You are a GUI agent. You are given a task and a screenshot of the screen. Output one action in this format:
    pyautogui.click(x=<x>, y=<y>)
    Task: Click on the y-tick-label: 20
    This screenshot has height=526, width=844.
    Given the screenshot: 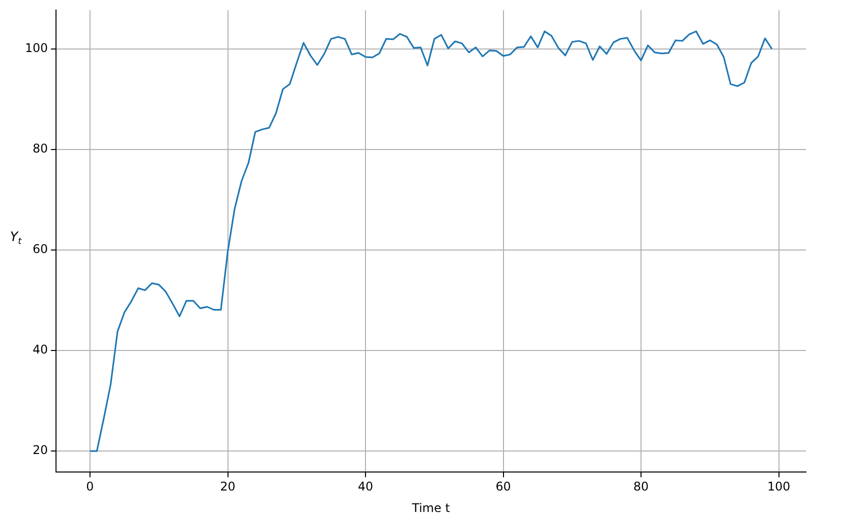 What is the action you would take?
    pyautogui.click(x=40, y=450)
    